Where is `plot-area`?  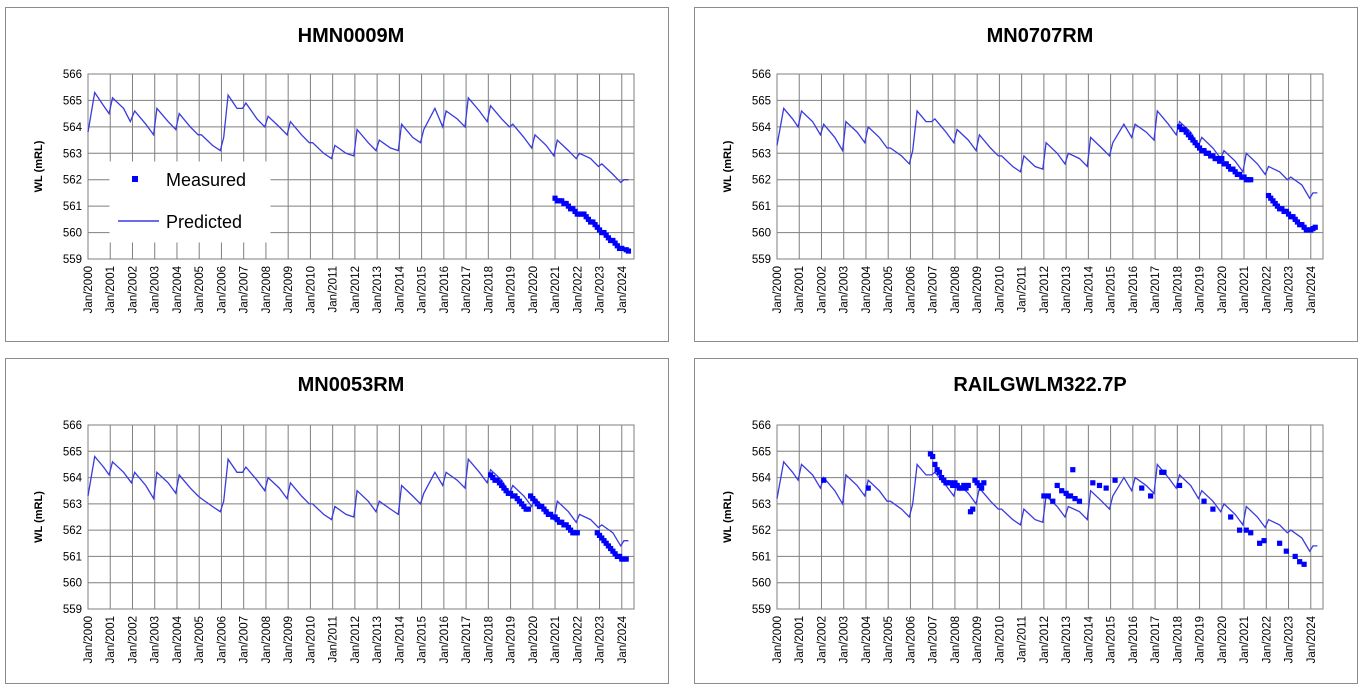
plot-area is located at coordinates (361, 517).